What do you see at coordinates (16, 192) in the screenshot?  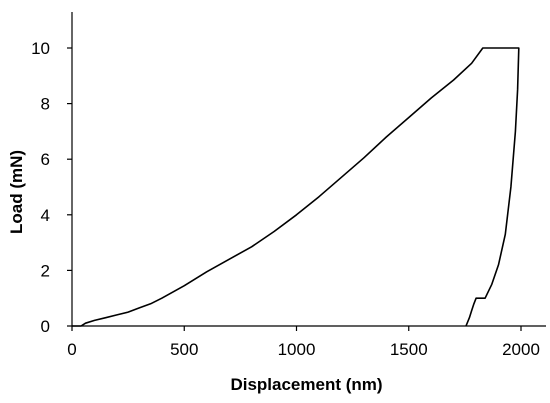 I see `y-axis-label: Load (mN)` at bounding box center [16, 192].